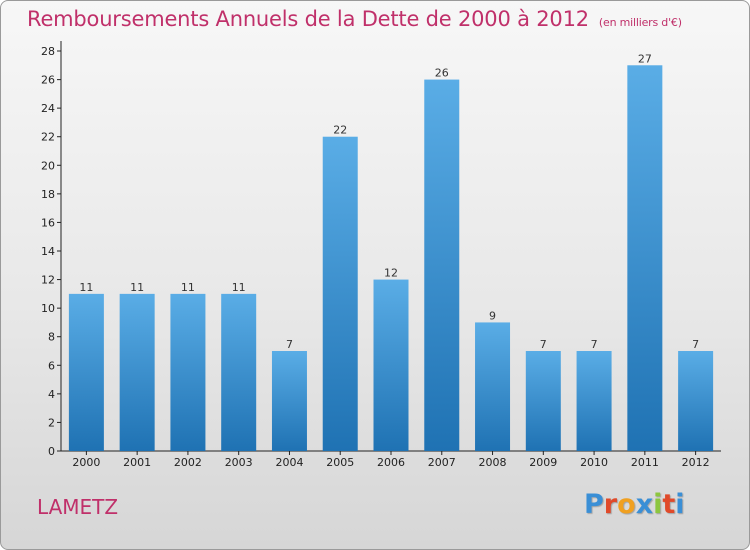 The width and height of the screenshot is (750, 550). What do you see at coordinates (86, 462) in the screenshot?
I see `x-tick-label: 2000` at bounding box center [86, 462].